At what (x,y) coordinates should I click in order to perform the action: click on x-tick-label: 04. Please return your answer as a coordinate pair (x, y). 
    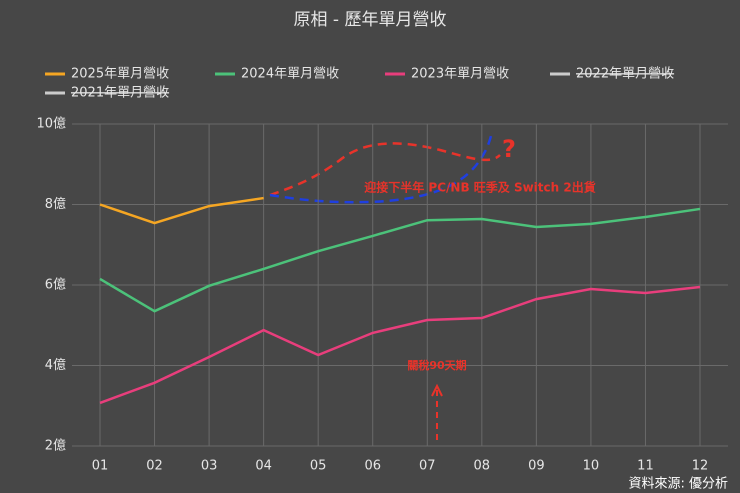
    Looking at the image, I should click on (263, 466).